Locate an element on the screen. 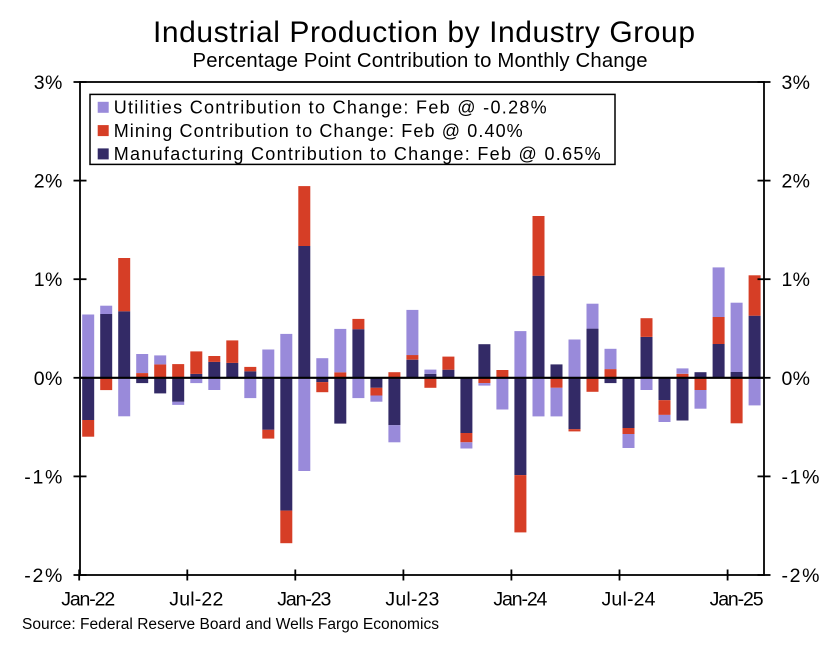 The width and height of the screenshot is (840, 647). svg-text: Jul-23 is located at coordinates (412, 600).